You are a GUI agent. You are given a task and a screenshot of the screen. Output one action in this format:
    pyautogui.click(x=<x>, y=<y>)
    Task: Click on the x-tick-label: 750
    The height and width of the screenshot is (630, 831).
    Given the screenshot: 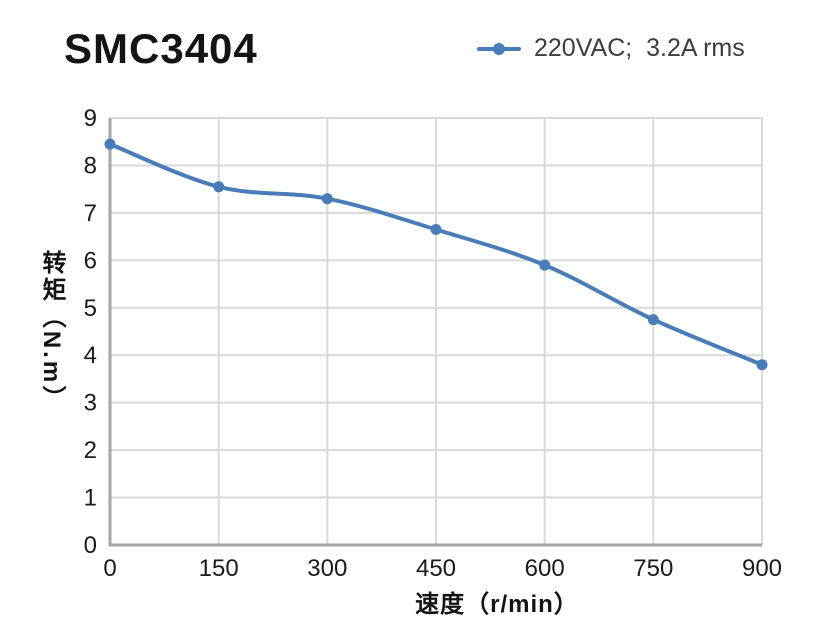 What is the action you would take?
    pyautogui.click(x=653, y=568)
    